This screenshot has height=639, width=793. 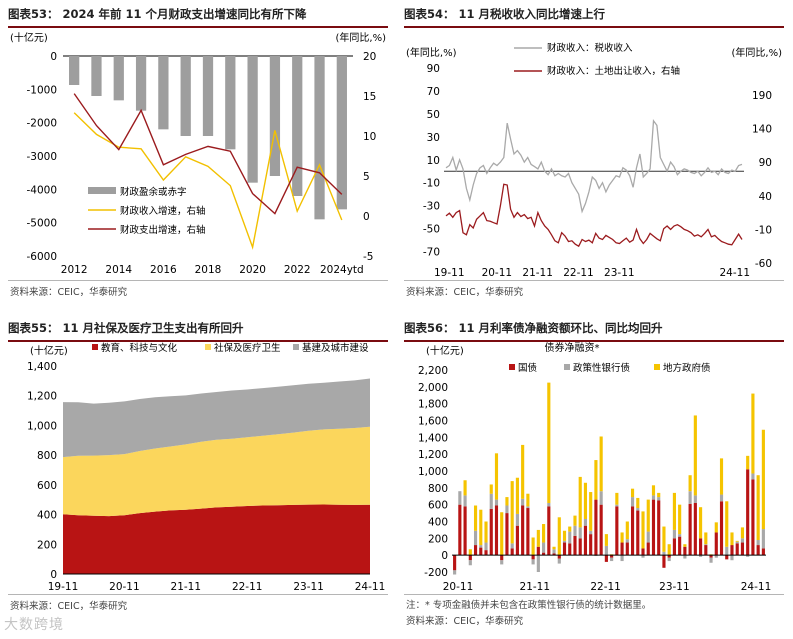 What do you see at coordinates (366, 177) in the screenshot?
I see `y-tick-label-right: 5` at bounding box center [366, 177].